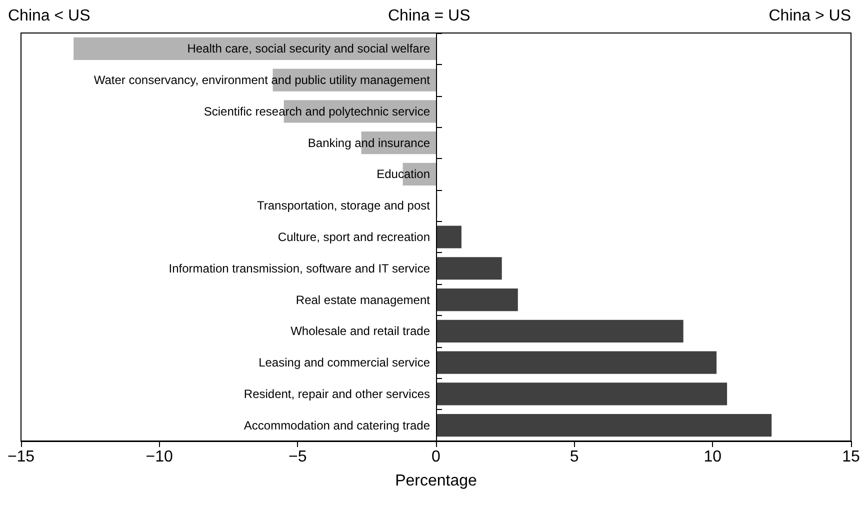  Describe the element at coordinates (337, 425) in the screenshot. I see `y-tick-label: Accommodation and catering trade` at that location.